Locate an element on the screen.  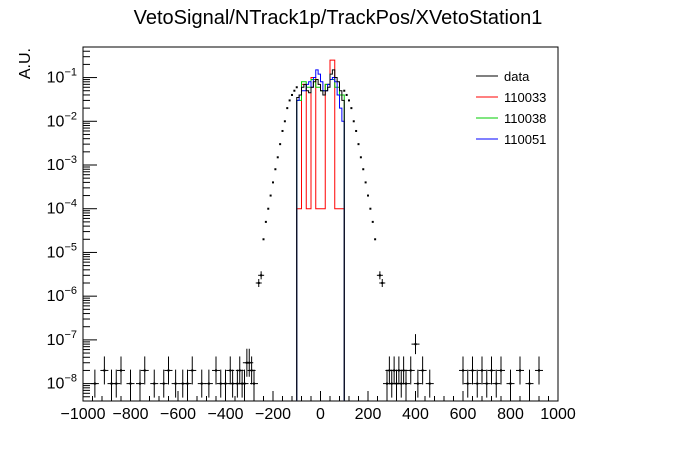
series-110051-histogram is located at coordinates (320, 235).